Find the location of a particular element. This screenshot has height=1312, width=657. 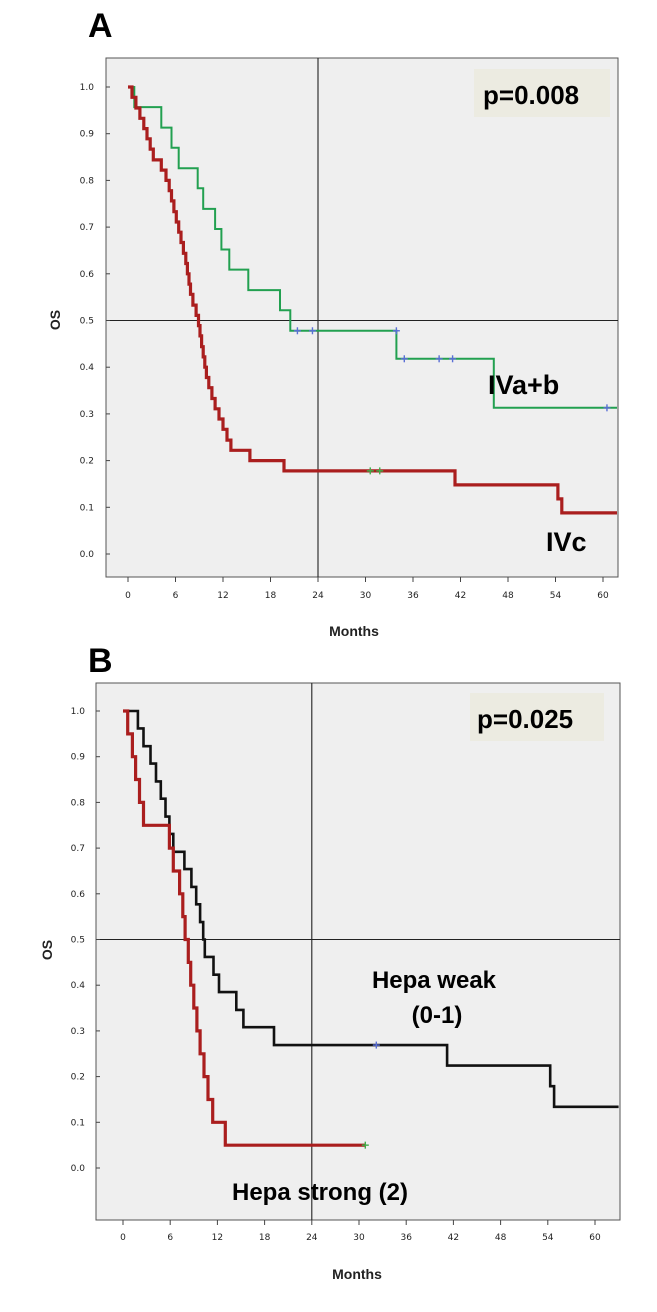

panel-b-letter: B is located at coordinates (100, 661).